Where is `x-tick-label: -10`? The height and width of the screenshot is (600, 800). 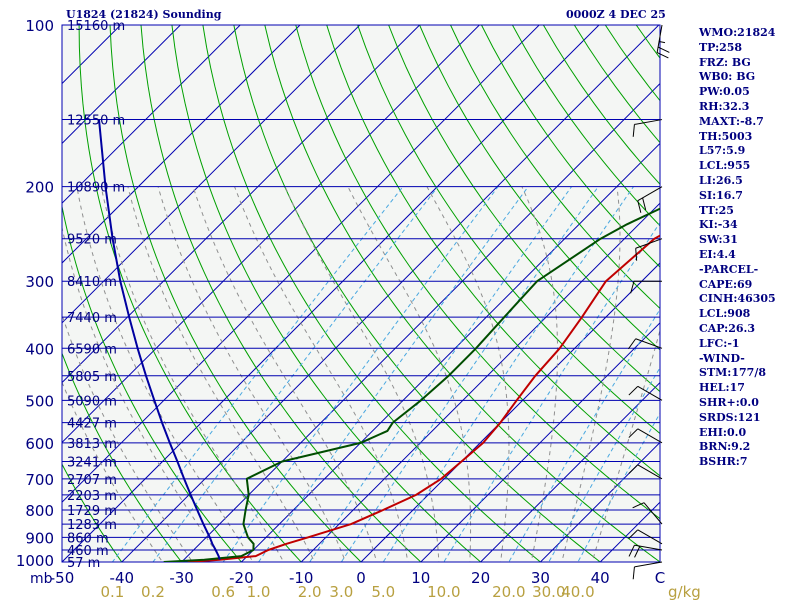 x-tick-label: -10 is located at coordinates (301, 578).